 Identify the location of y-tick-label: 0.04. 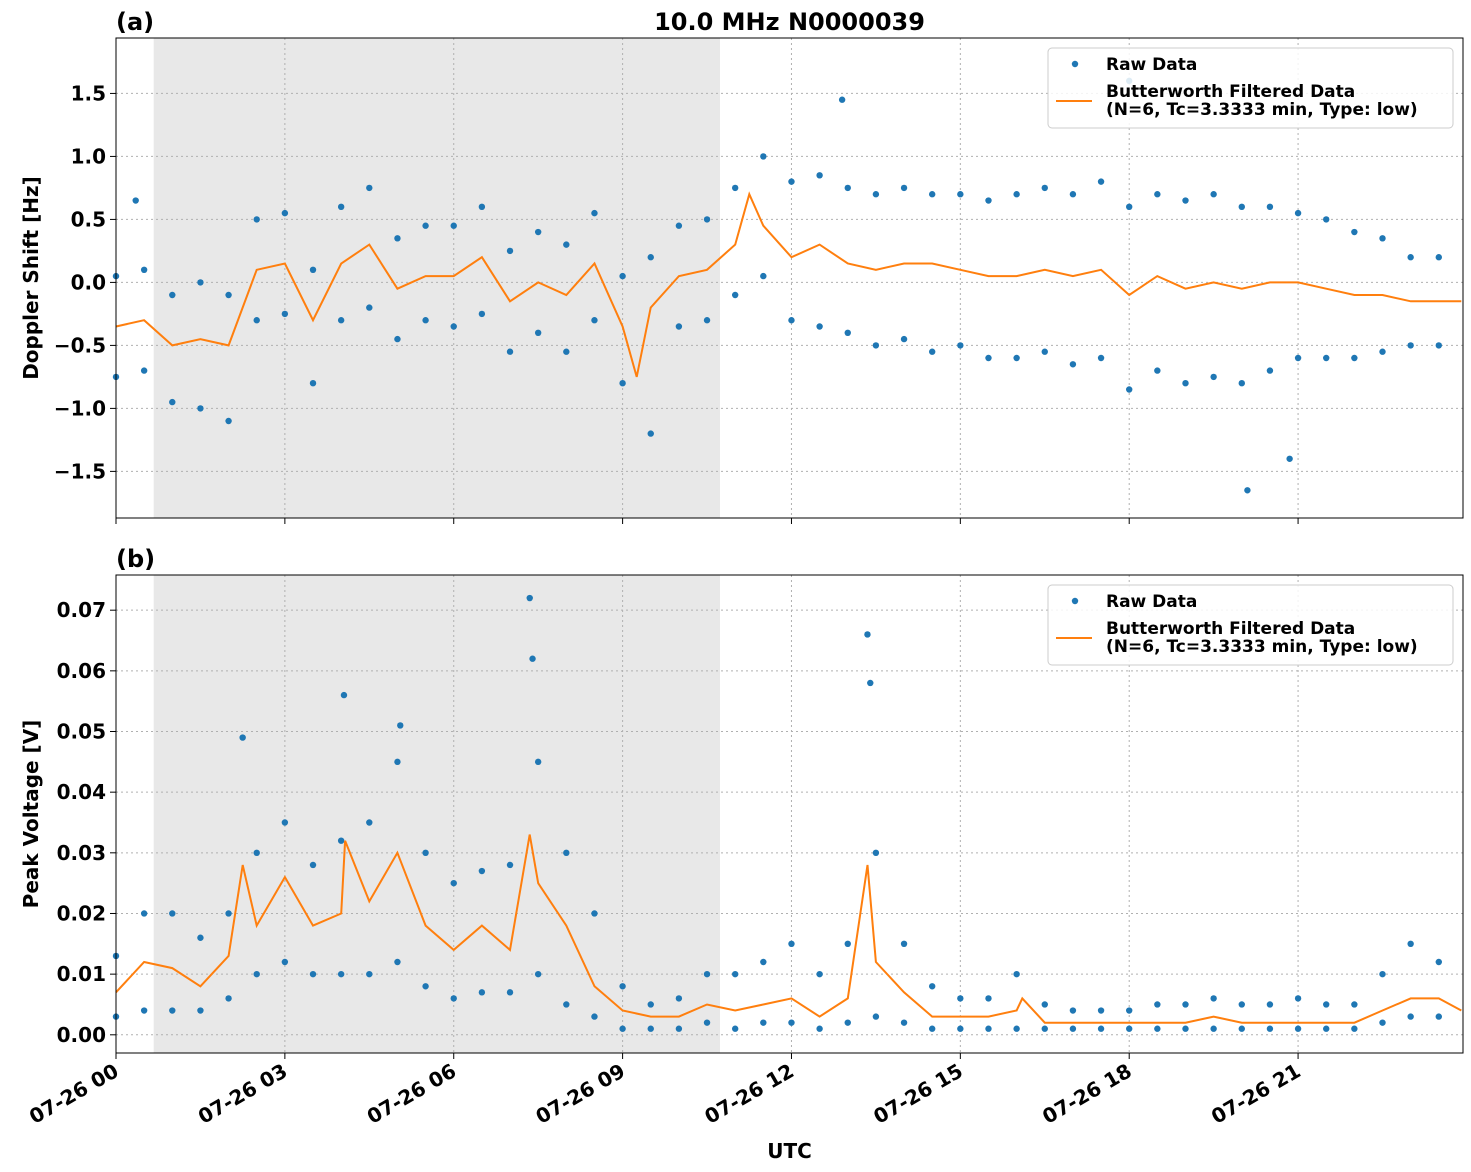
(81, 792).